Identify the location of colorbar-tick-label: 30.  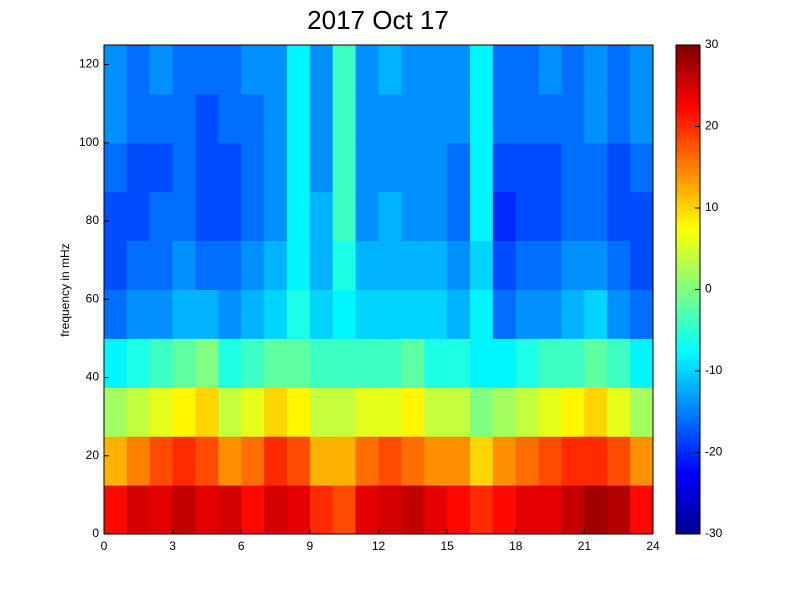
(712, 44).